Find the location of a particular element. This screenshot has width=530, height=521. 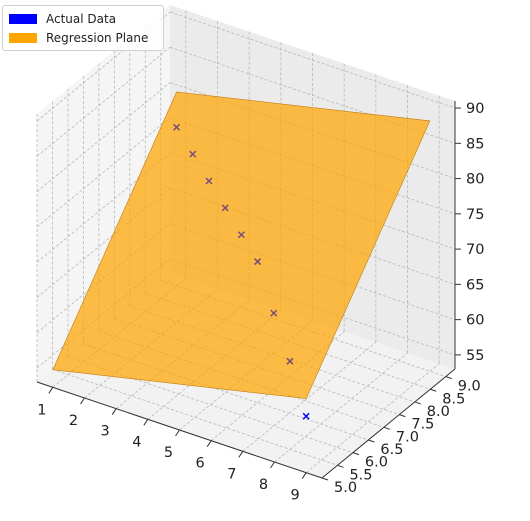

z-tick-labels: 55 60 65 70 75 80 85 90 is located at coordinates (475, 232).